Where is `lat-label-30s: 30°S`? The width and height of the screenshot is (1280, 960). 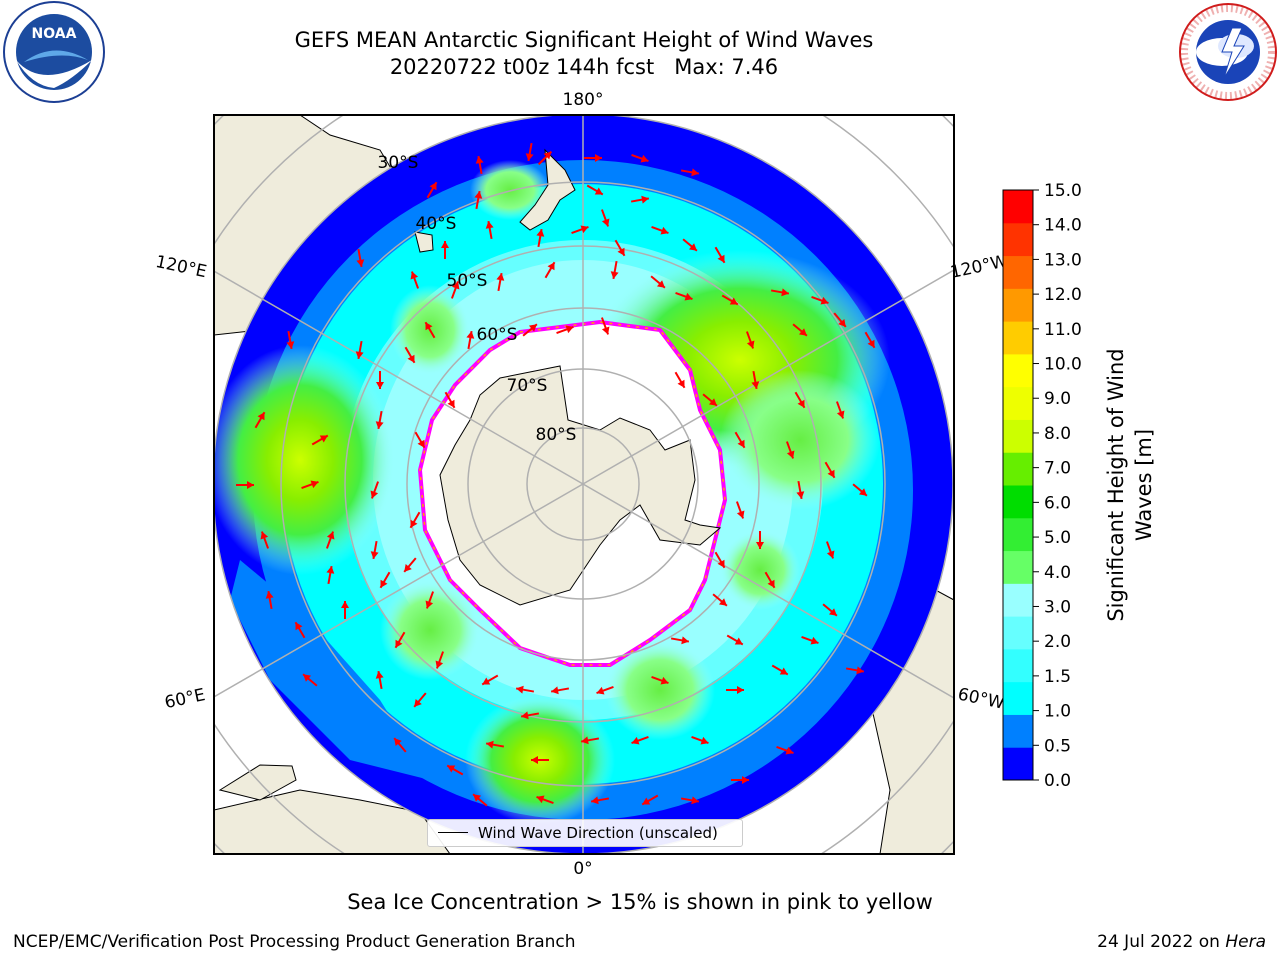
lat-label-30s: 30°S is located at coordinates (398, 163).